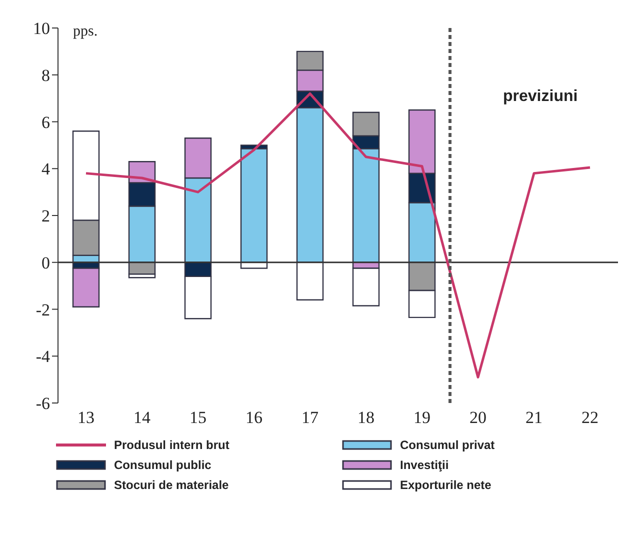 Image resolution: width=635 pixels, height=535 pixels. Describe the element at coordinates (86, 418) in the screenshot. I see `x-tick-label: 13` at that location.